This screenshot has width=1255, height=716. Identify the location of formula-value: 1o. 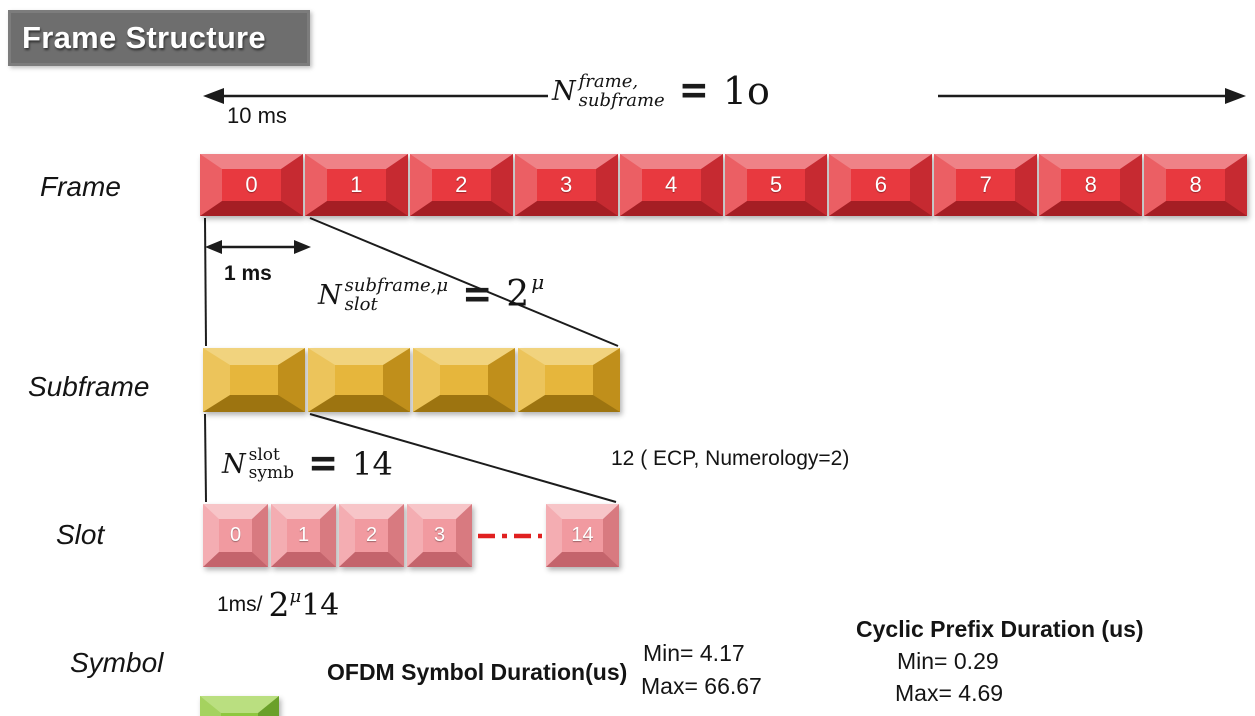
(746, 91).